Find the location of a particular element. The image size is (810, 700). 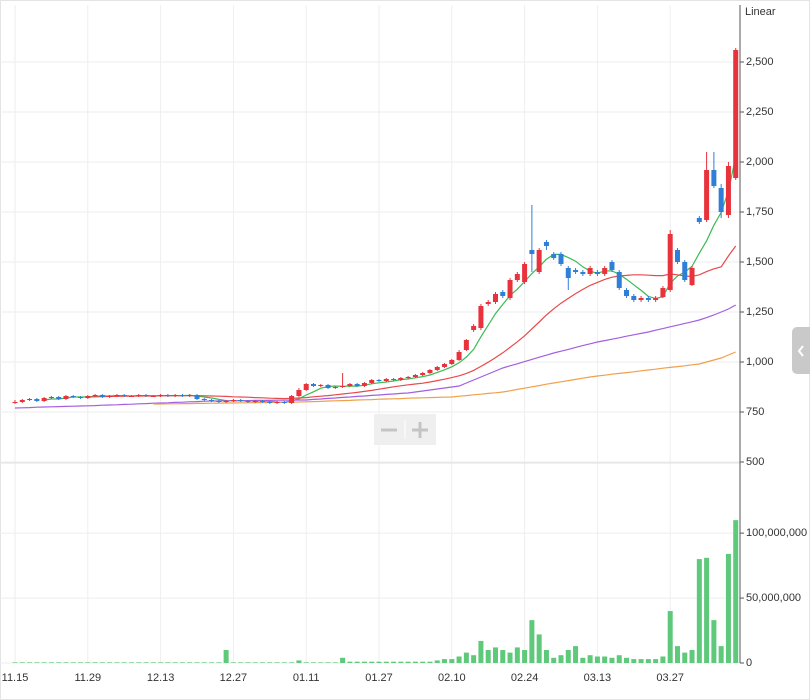

scale-label: Linear is located at coordinates (760, 12).